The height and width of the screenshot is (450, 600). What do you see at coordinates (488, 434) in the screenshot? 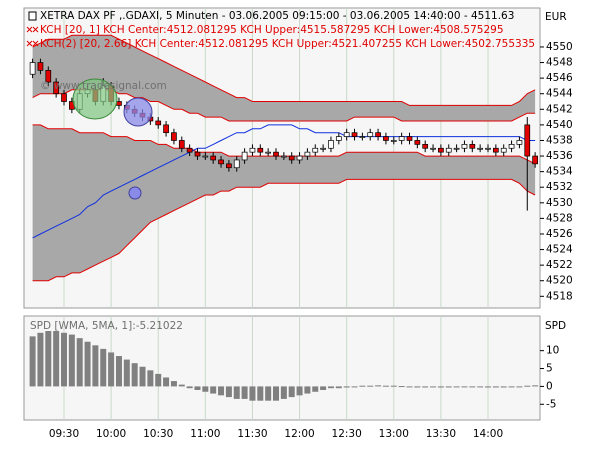
I see `x-tick-label: 14:00` at bounding box center [488, 434].